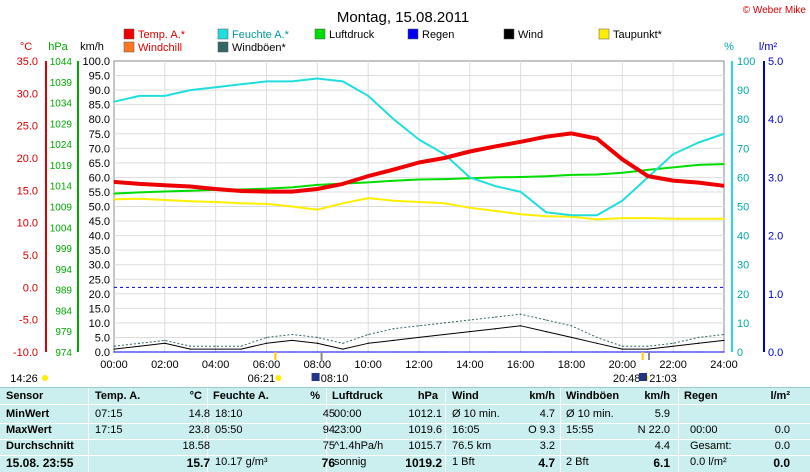 This screenshot has width=810, height=472. Describe the element at coordinates (653, 430) in the screenshot. I see `gust-value: N 22.0` at that location.